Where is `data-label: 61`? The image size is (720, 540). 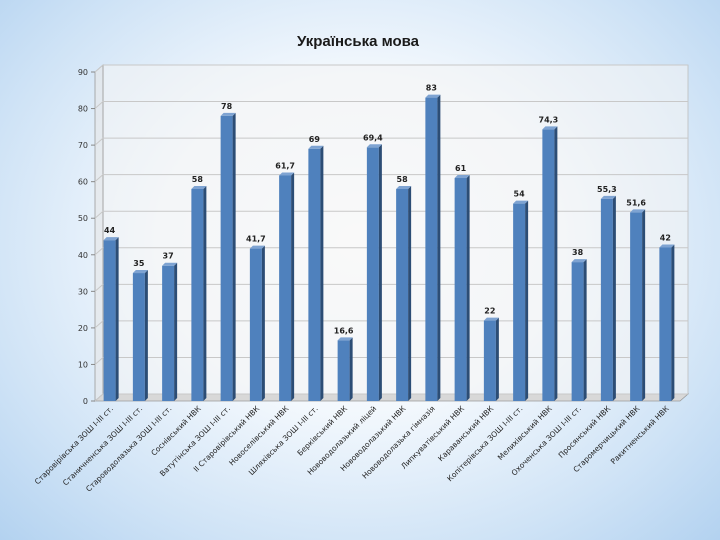
data-label: 61 is located at coordinates (461, 168).